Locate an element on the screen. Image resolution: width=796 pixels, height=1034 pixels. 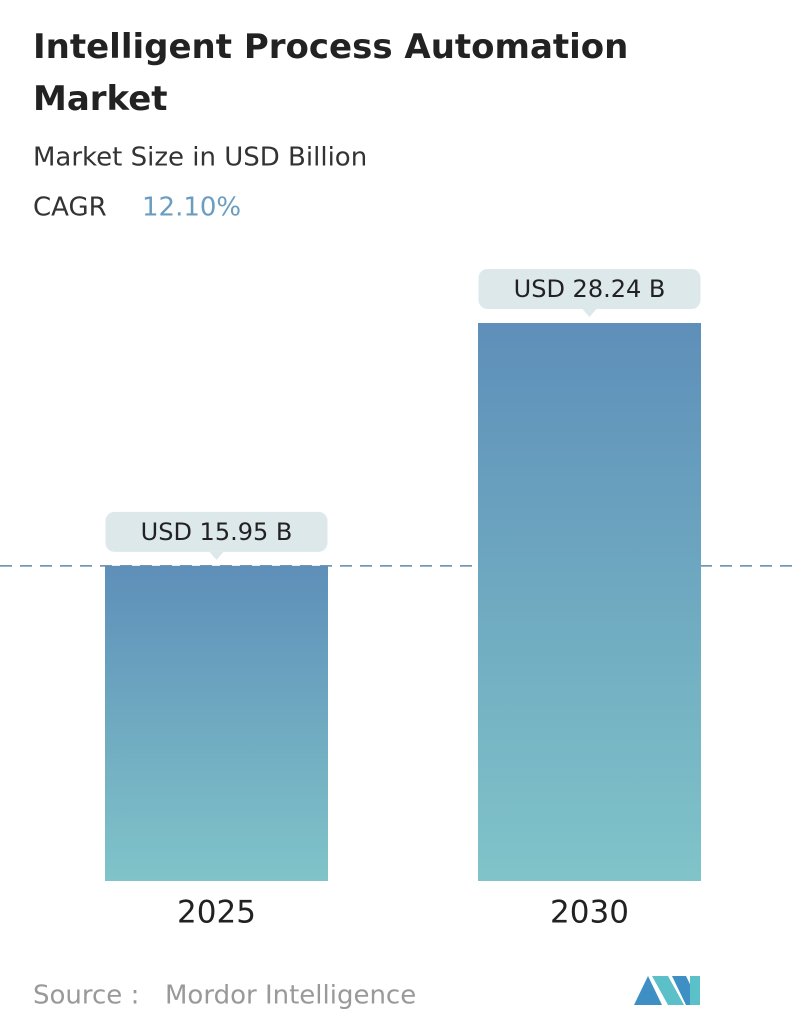
chart-subtitle: Market Size in USD Billion is located at coordinates (200, 158).